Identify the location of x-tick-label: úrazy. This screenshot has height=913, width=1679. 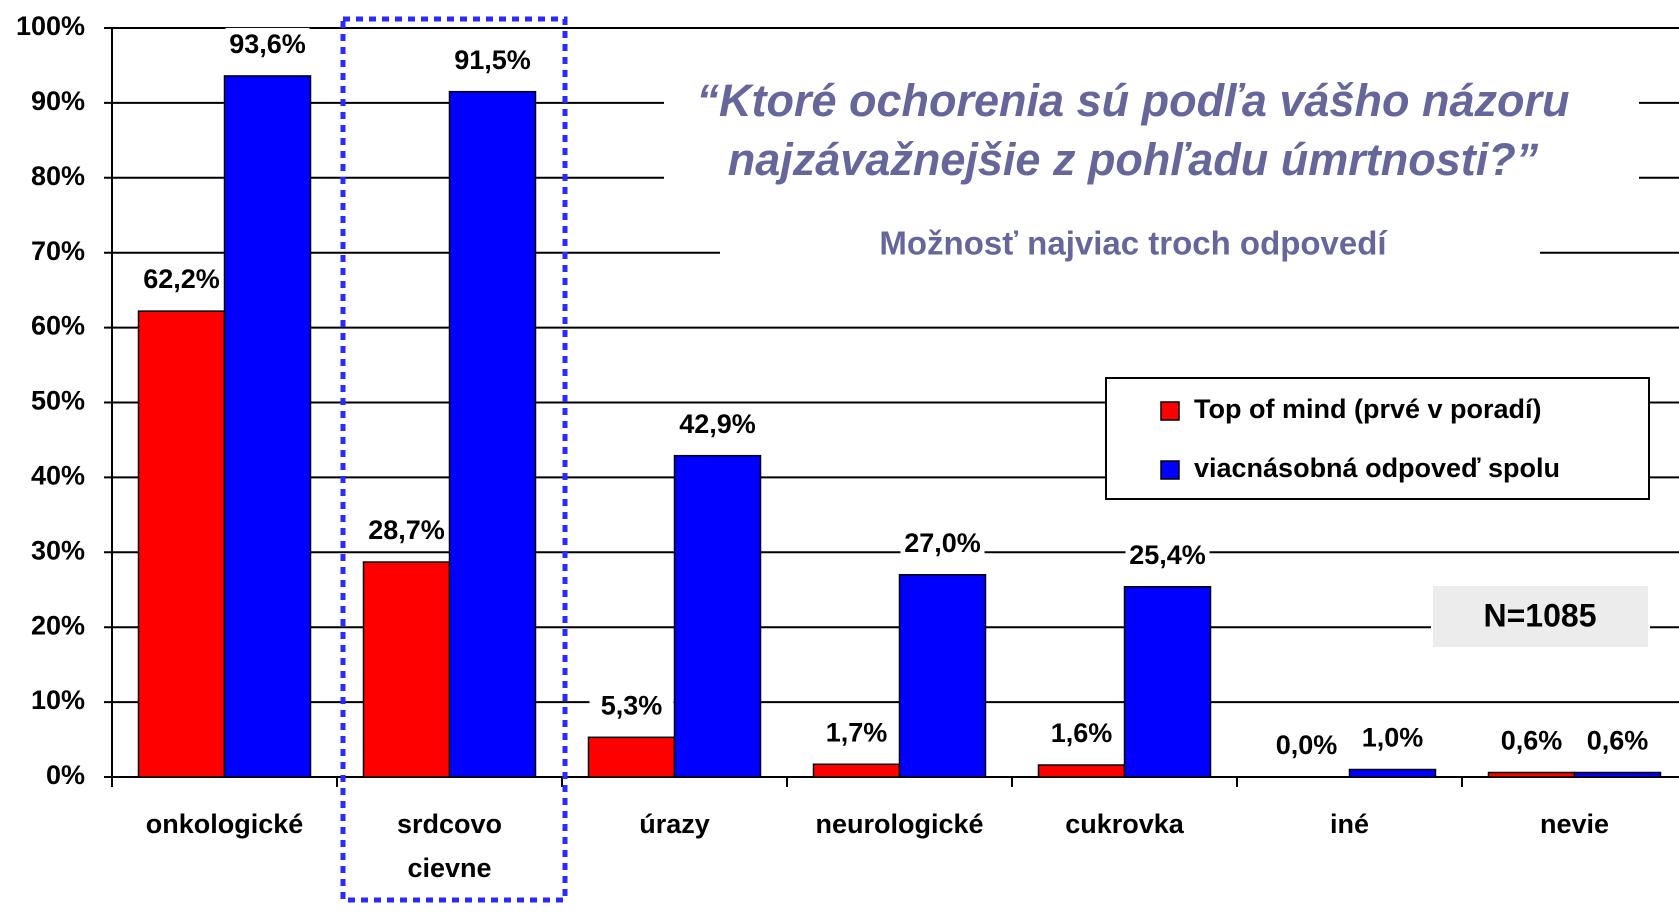
(674, 824).